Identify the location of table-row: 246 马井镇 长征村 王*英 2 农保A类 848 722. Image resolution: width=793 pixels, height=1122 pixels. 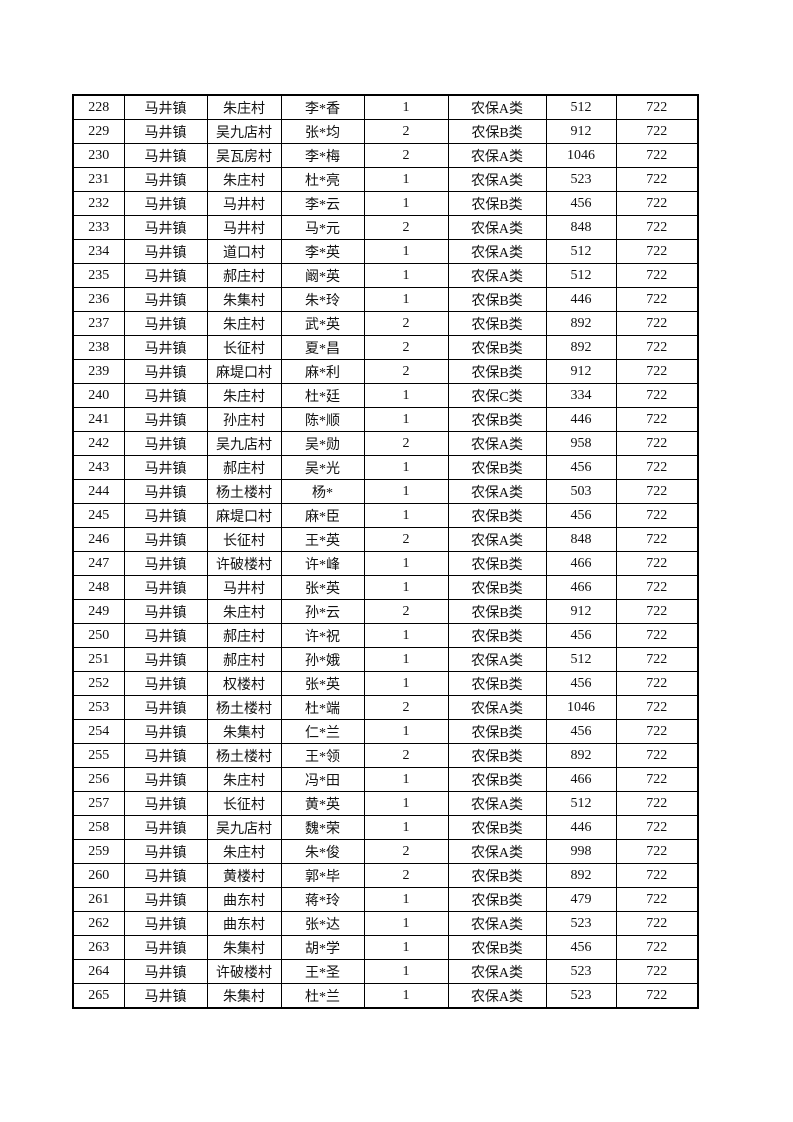
(385, 539).